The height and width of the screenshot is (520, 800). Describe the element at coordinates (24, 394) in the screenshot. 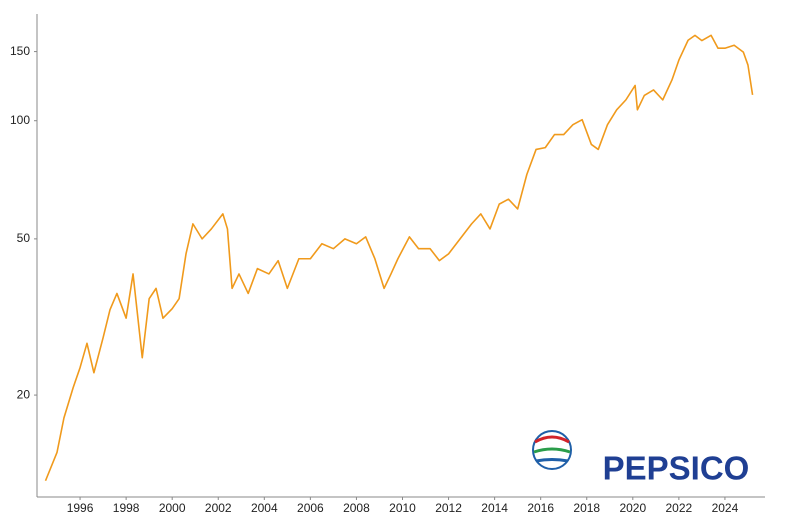

I see `y-tick-label: 20` at that location.